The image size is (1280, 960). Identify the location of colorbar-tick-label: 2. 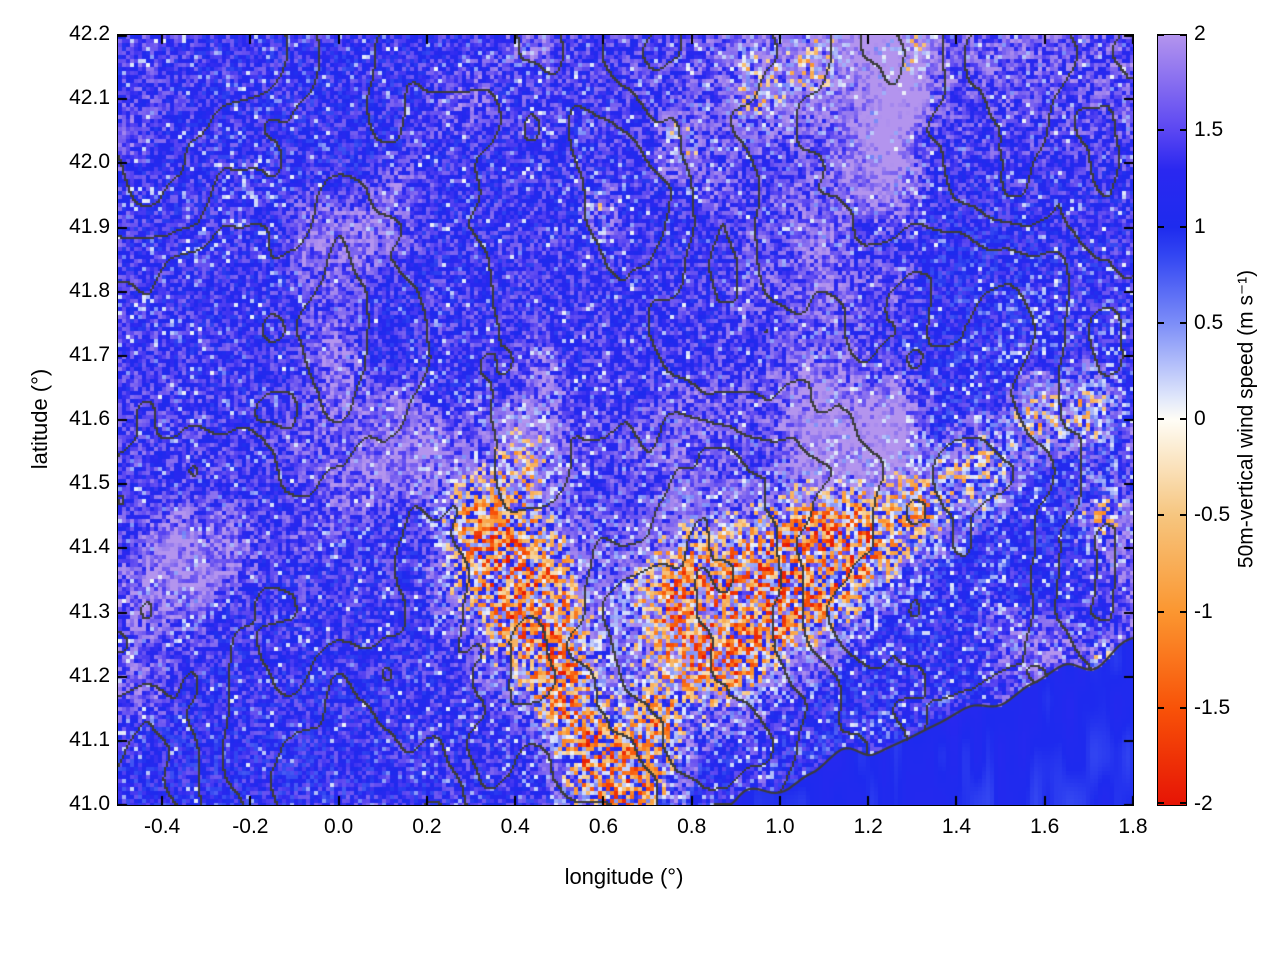
(1200, 33).